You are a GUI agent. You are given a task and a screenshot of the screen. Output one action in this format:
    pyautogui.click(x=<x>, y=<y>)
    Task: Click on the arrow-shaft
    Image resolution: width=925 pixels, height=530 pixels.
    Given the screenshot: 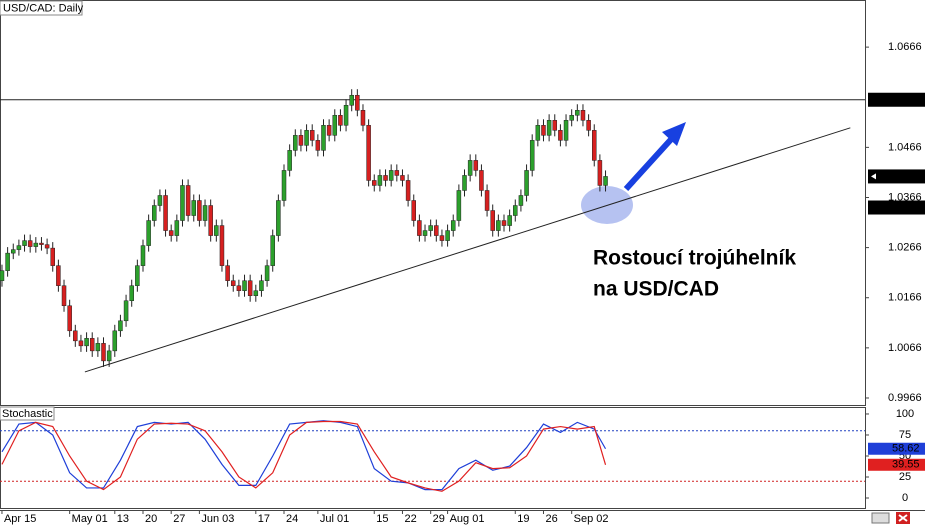 What is the action you would take?
    pyautogui.click(x=650, y=162)
    